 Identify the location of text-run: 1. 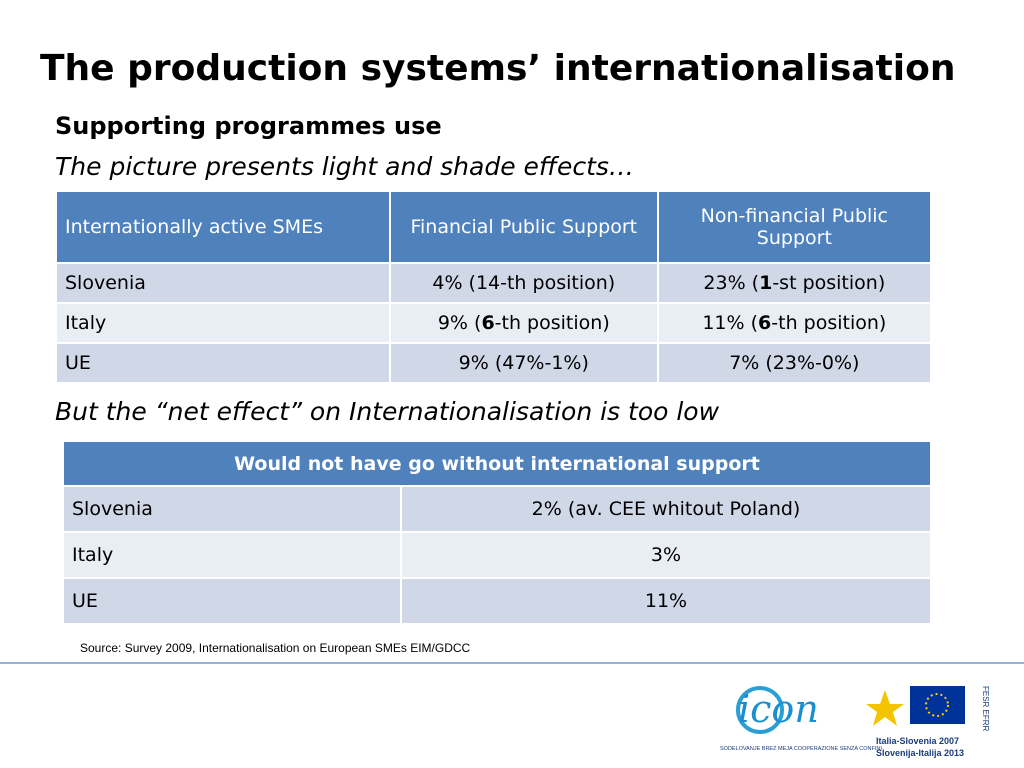
(766, 283).